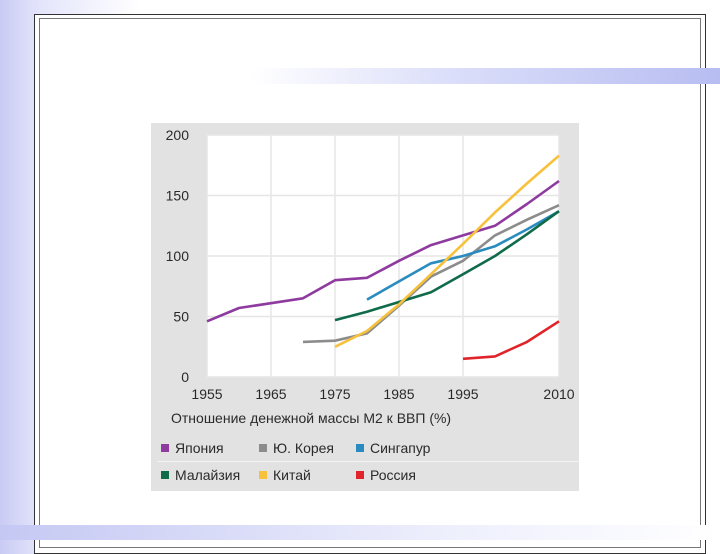  I want to click on legend-item: Россия, so click(386, 475).